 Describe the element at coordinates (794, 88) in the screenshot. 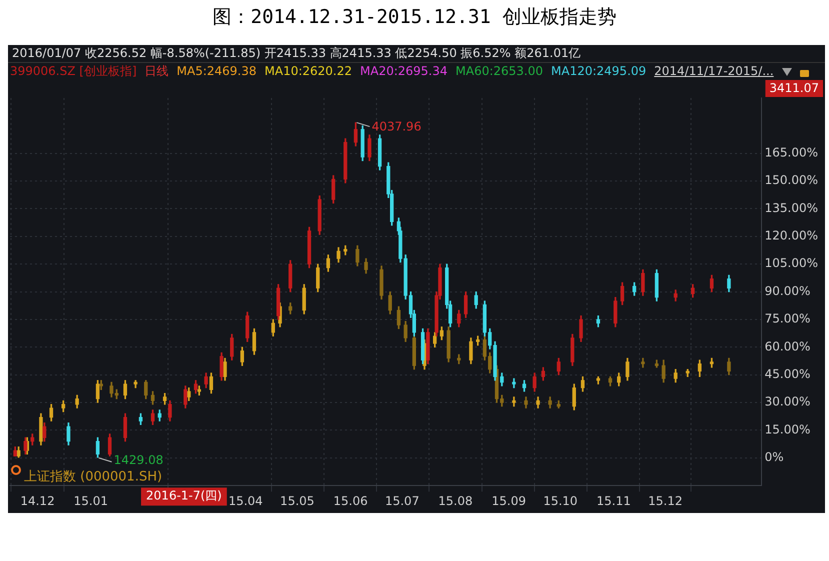

I see `text: 3411.07` at that location.